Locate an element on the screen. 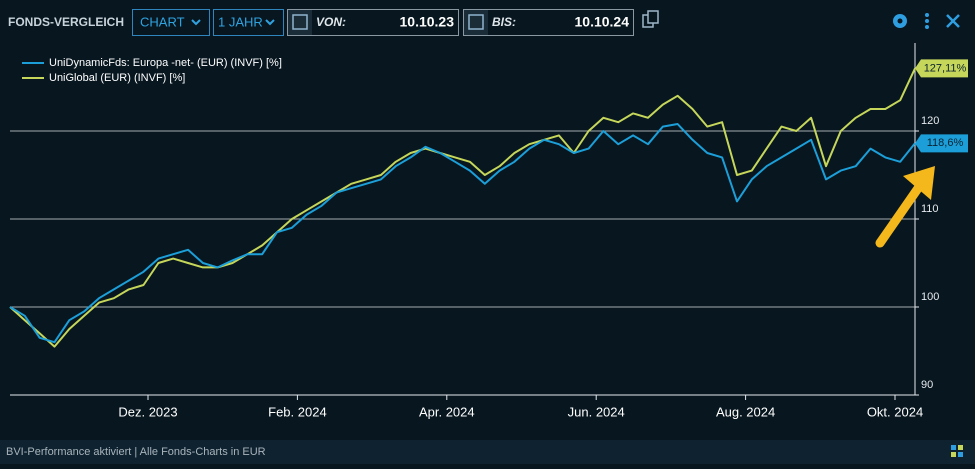 This screenshot has height=469, width=975. y-tick-label: 120 is located at coordinates (930, 121).